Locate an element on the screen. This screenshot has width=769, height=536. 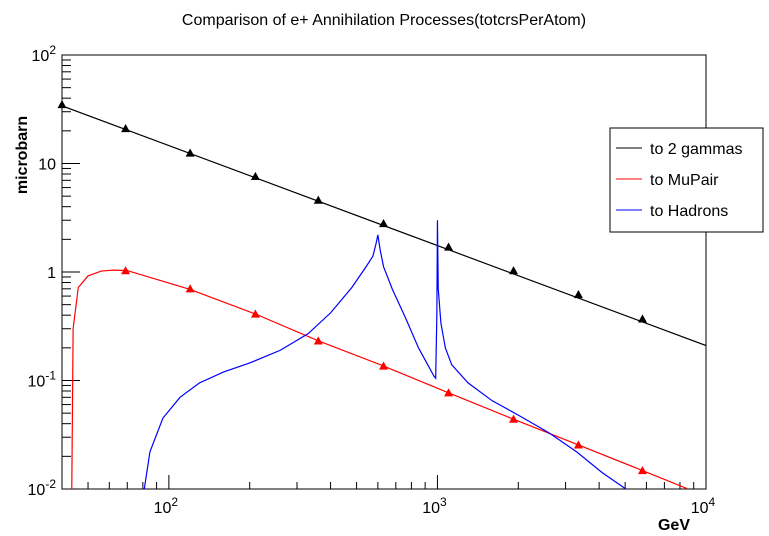
x-tick-label: 10² is located at coordinates (166, 506).